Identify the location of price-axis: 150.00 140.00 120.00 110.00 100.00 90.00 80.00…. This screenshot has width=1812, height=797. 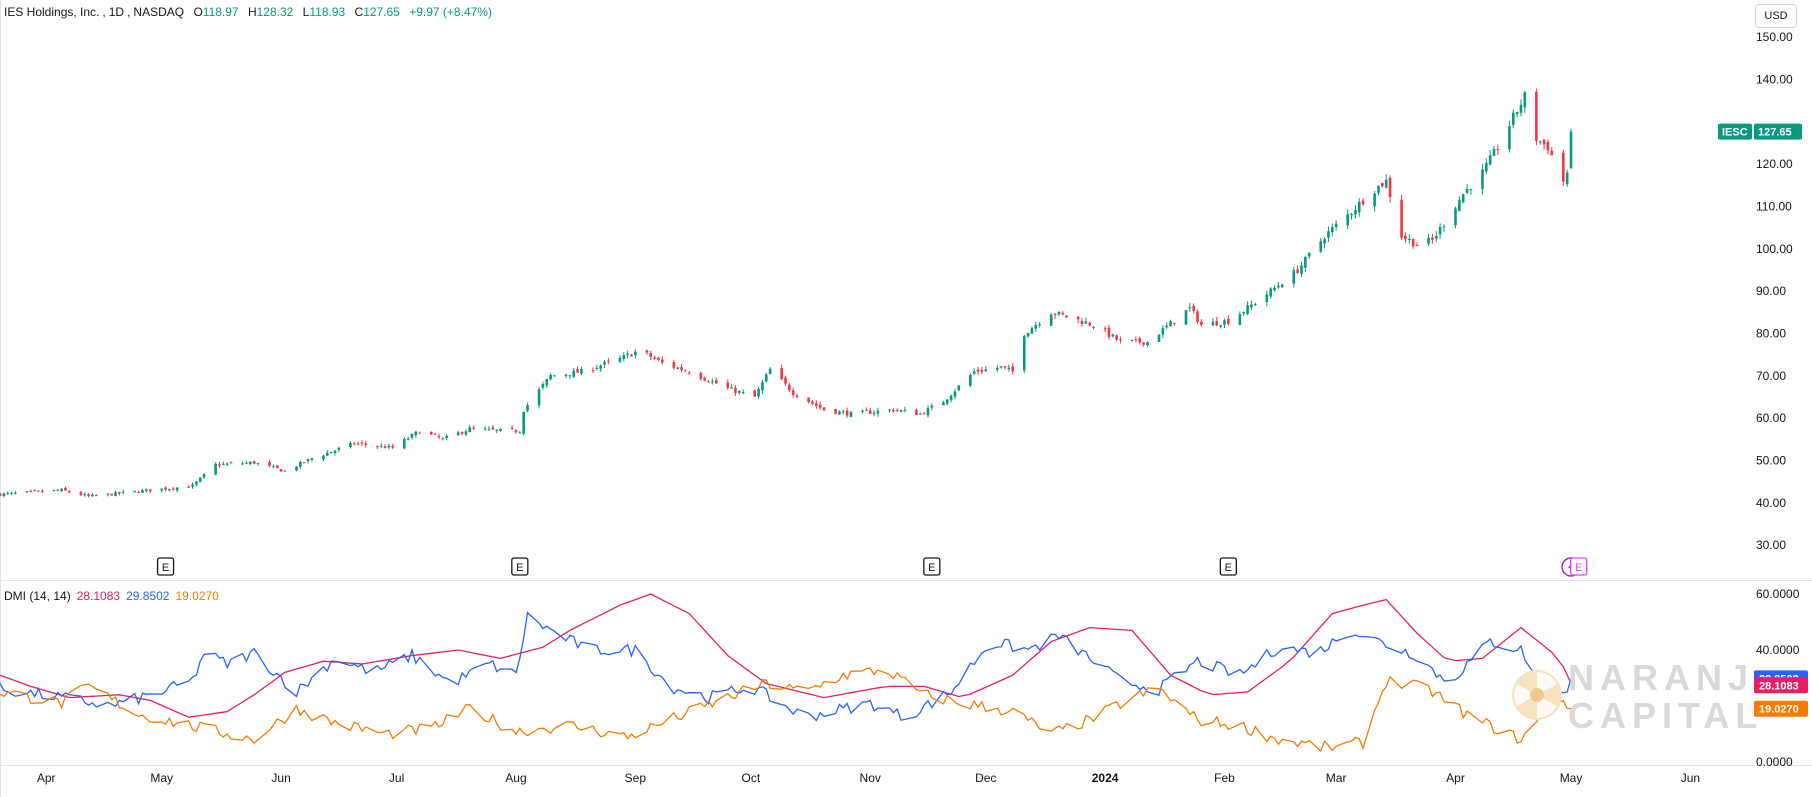
(1774, 291).